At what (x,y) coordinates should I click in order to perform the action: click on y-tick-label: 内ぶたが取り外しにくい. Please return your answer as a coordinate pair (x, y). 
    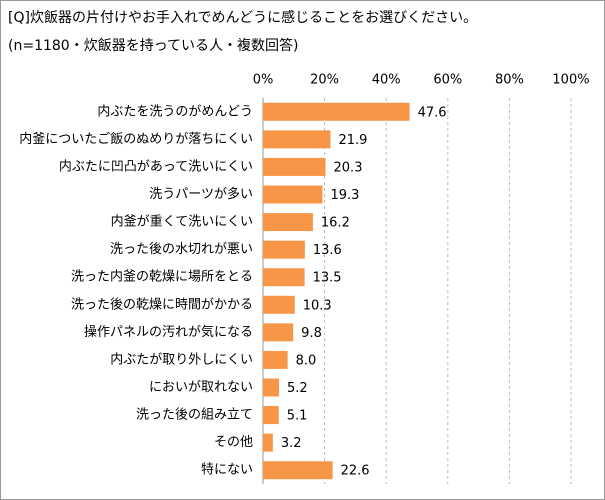
    Looking at the image, I should click on (181, 359).